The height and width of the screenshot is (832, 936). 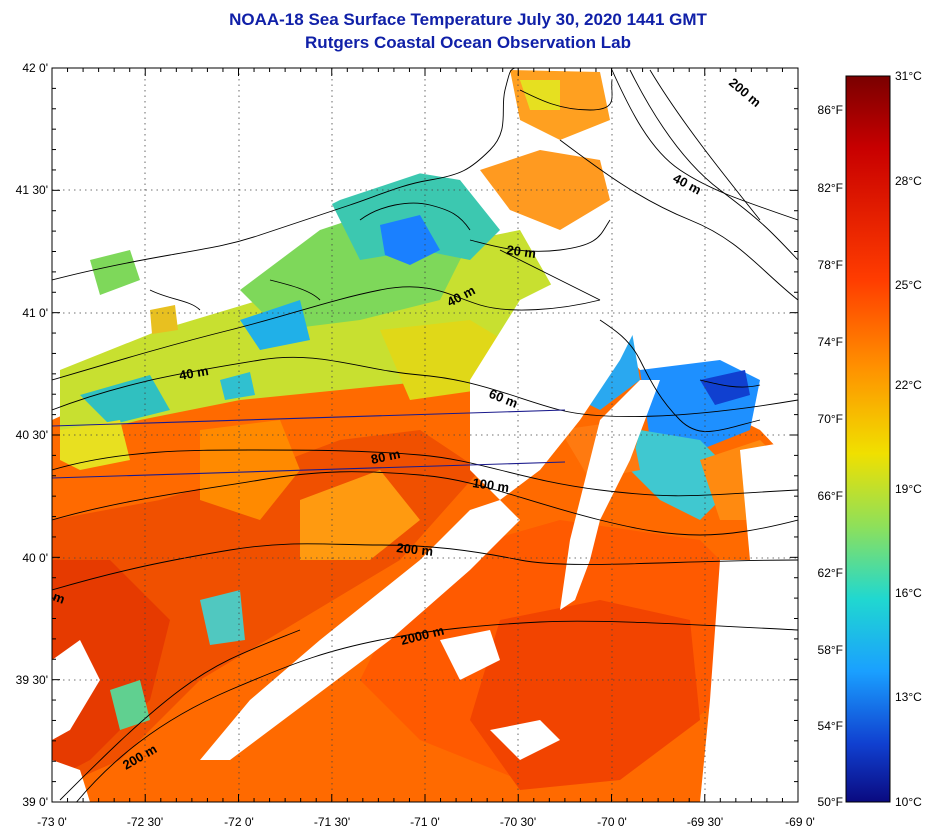 What do you see at coordinates (35, 313) in the screenshot?
I see `lat-label: 41 0'` at bounding box center [35, 313].